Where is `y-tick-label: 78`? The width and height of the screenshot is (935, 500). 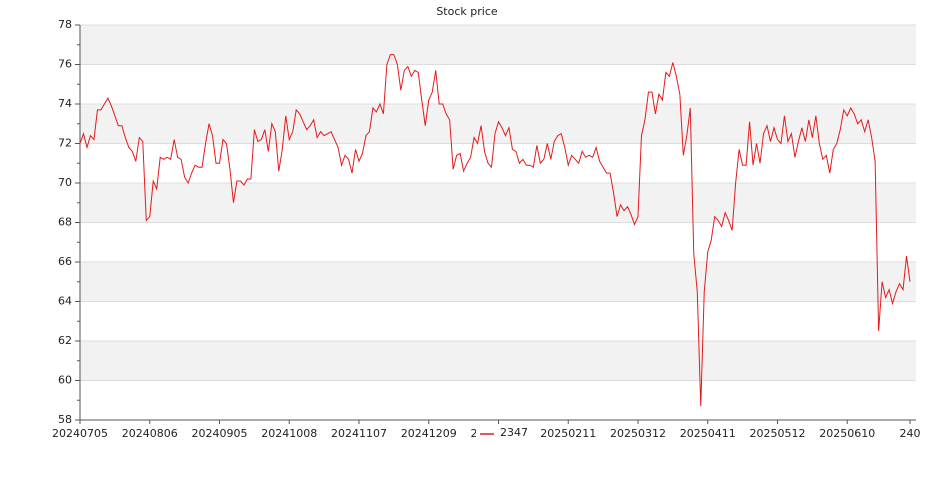
y-tick-label: 78 is located at coordinates (65, 24).